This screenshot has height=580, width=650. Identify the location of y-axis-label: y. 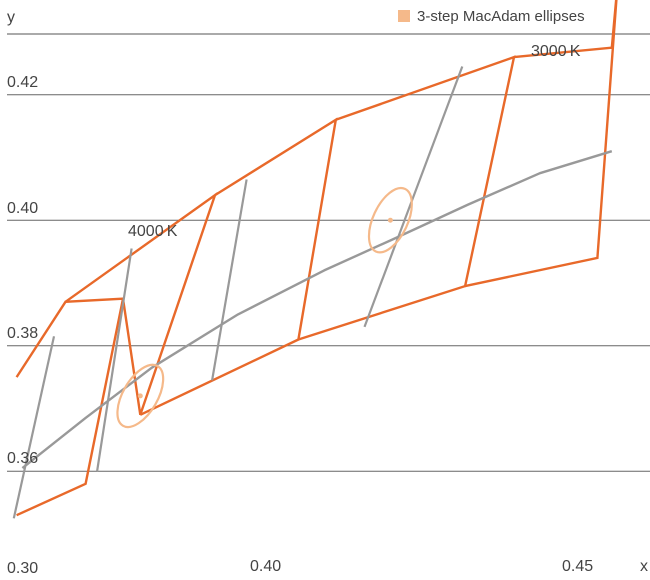
(11, 17).